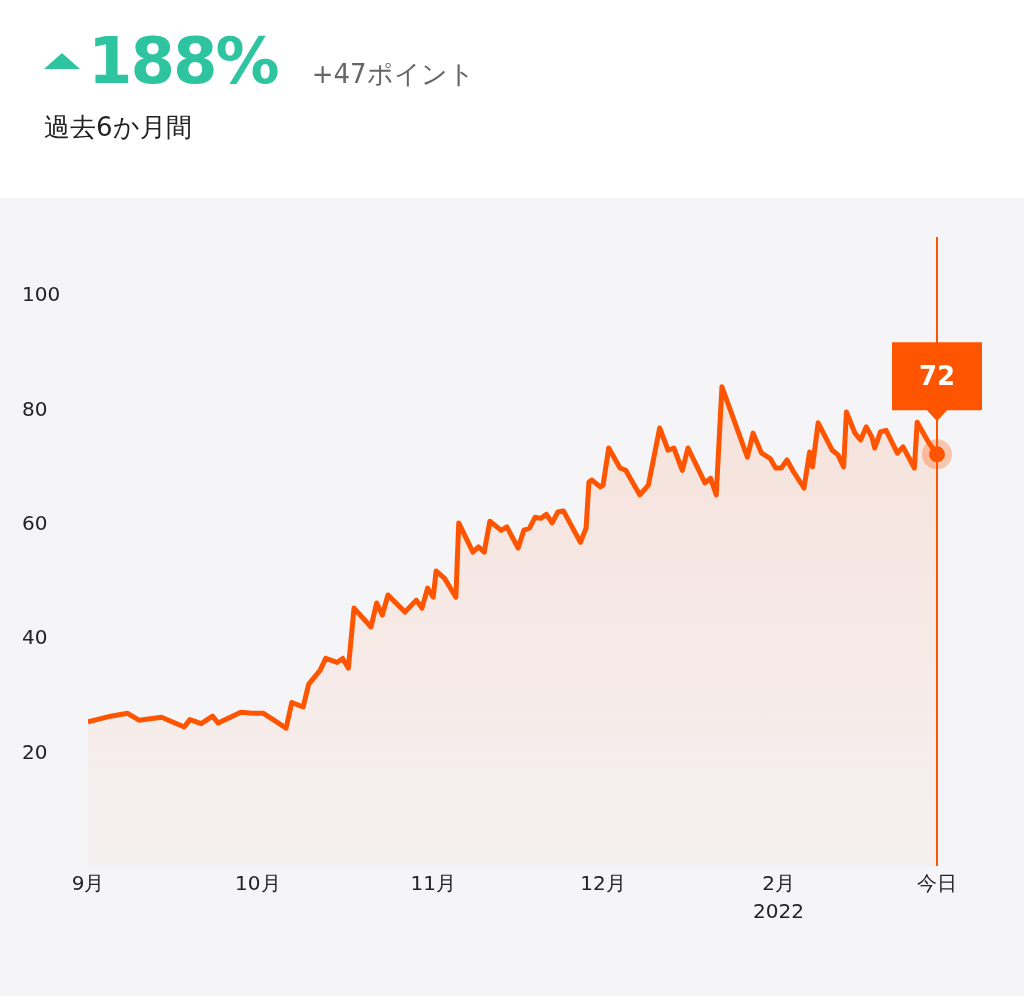 The height and width of the screenshot is (996, 1024). I want to click on x-tick-label: 9月, so click(88, 883).